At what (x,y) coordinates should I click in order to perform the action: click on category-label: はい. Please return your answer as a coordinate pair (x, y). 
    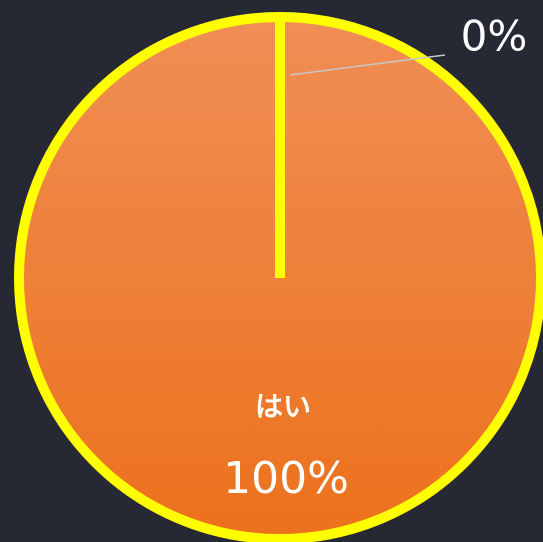
    Looking at the image, I should click on (283, 406).